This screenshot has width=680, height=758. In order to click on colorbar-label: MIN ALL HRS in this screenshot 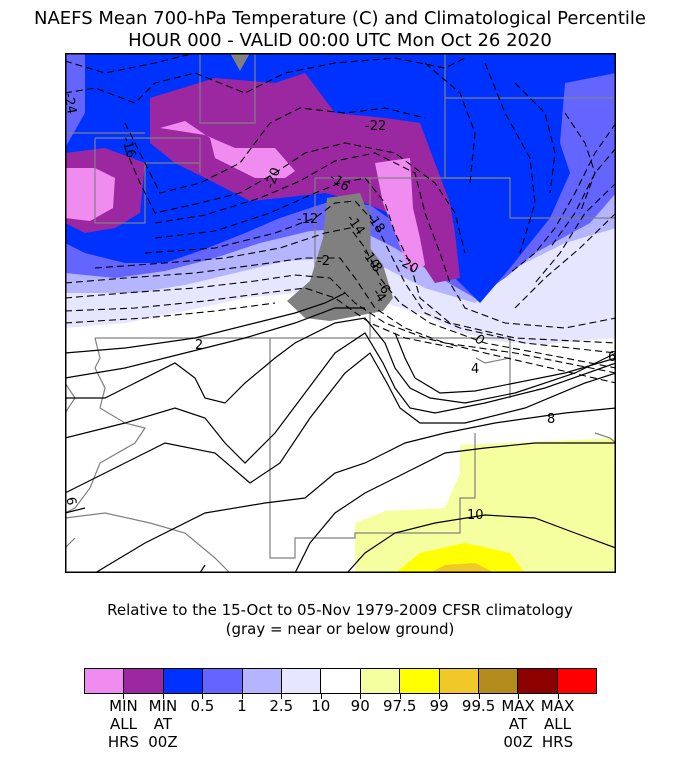, I will do `click(123, 724)`.